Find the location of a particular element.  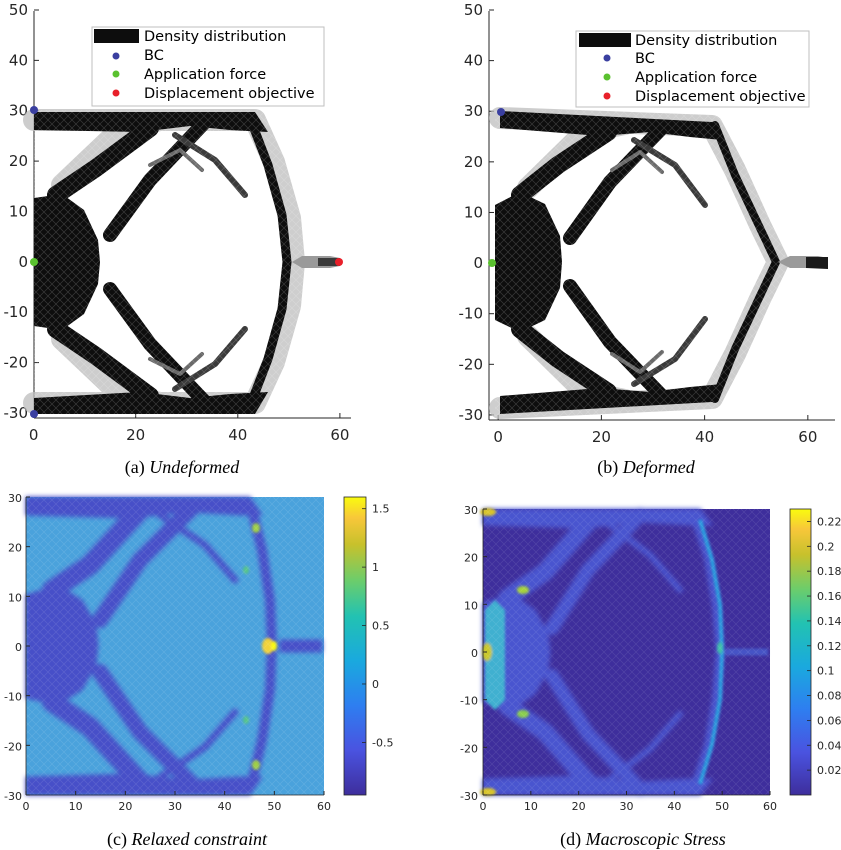

colorbar-tick-label: 0.5 is located at coordinates (381, 626).